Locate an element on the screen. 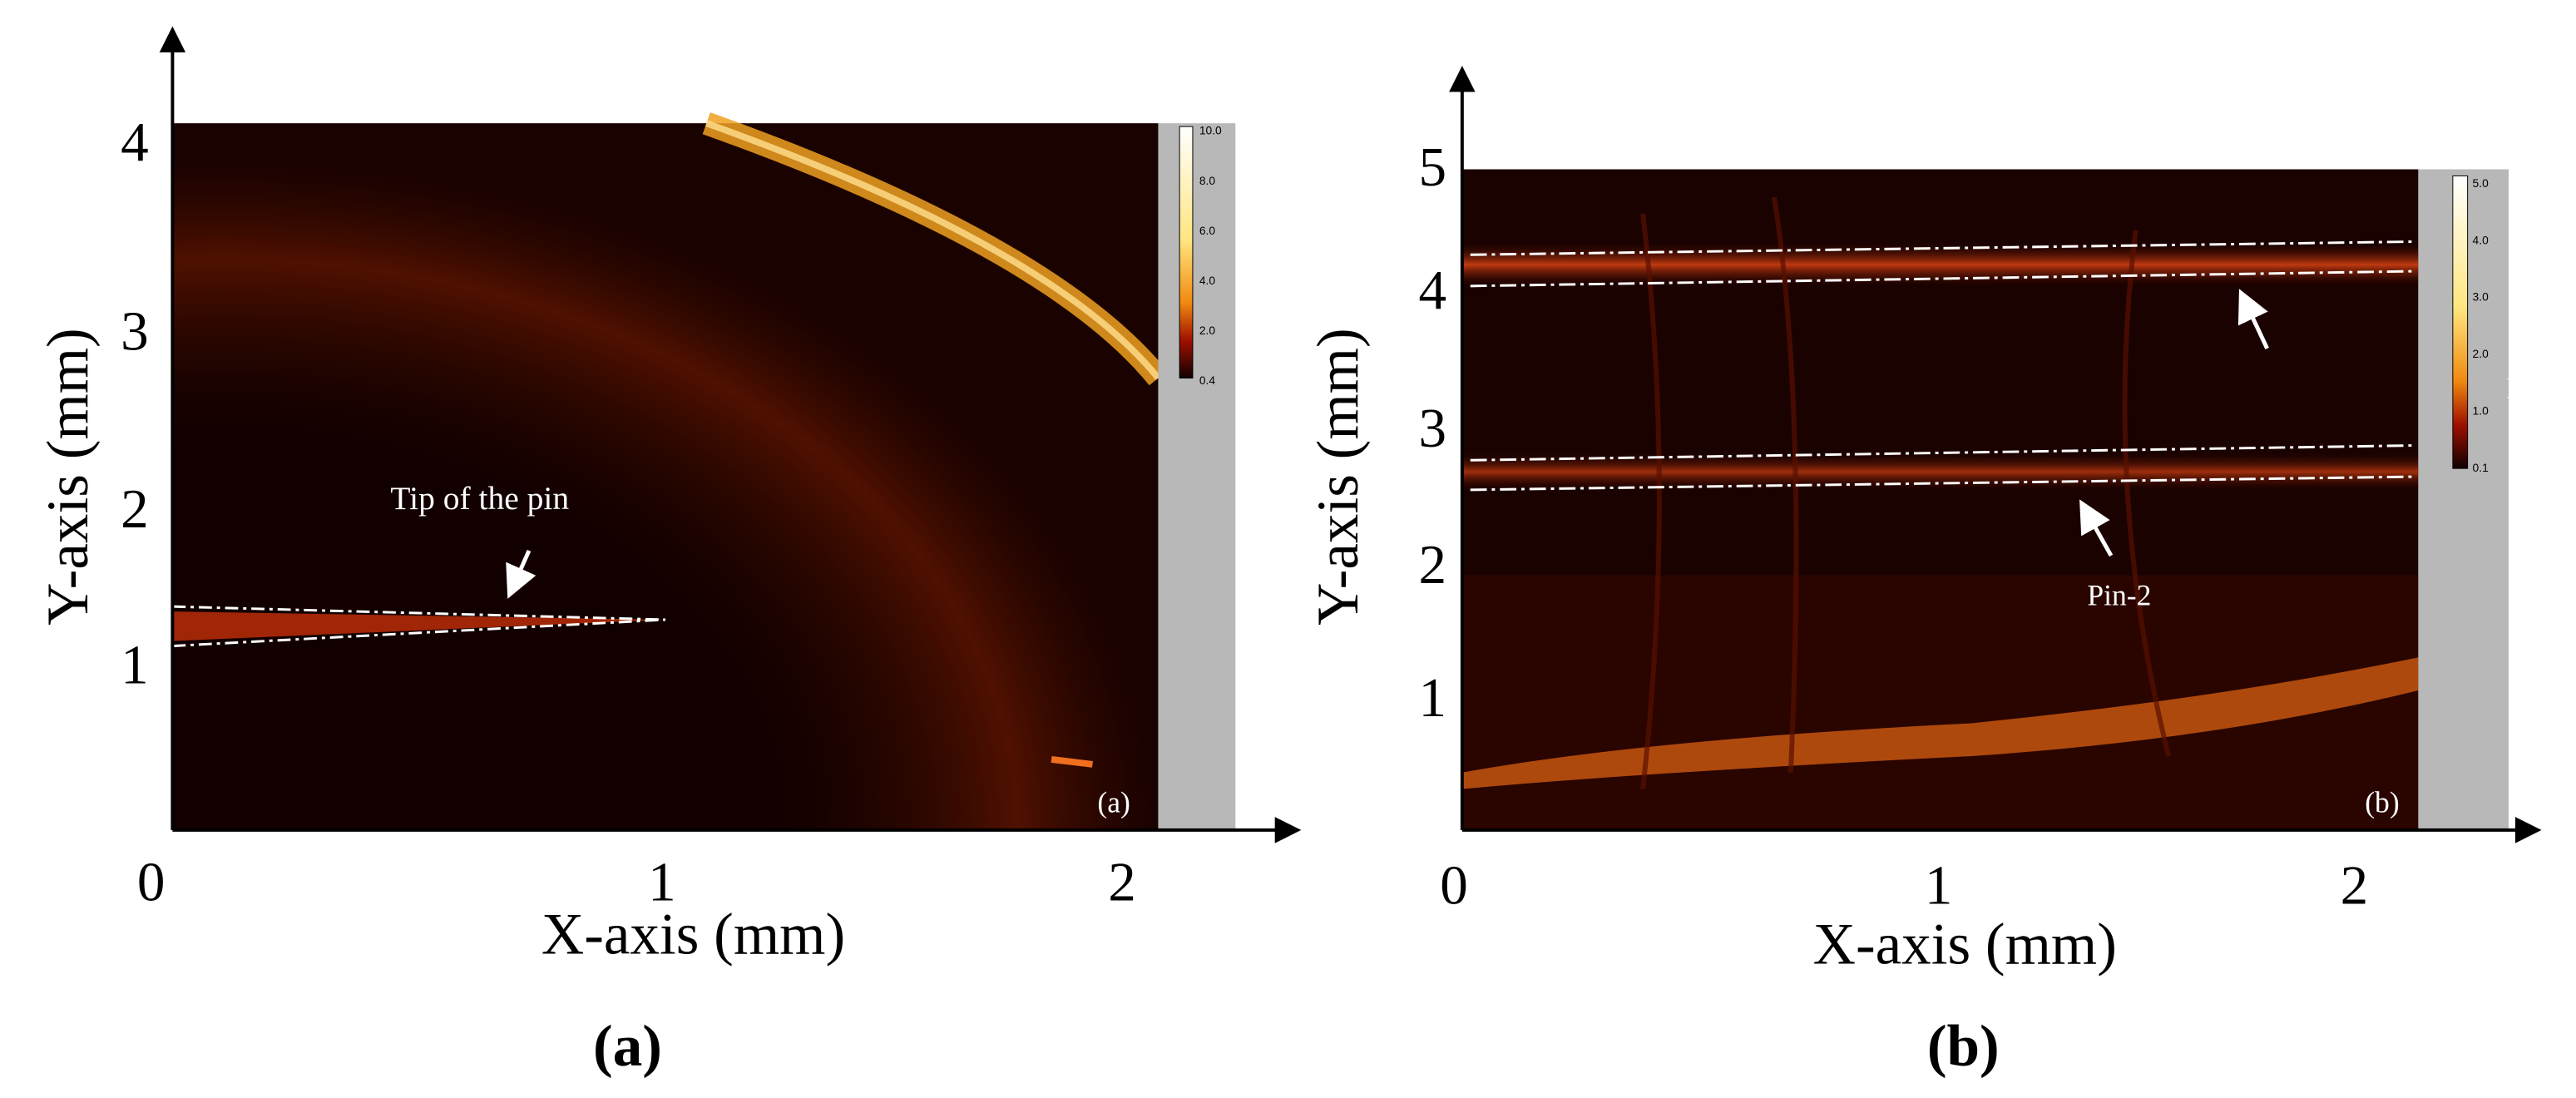 Image resolution: width=2576 pixels, height=1098 pixels. colorbar-tick-label: 3.0 is located at coordinates (2481, 297).